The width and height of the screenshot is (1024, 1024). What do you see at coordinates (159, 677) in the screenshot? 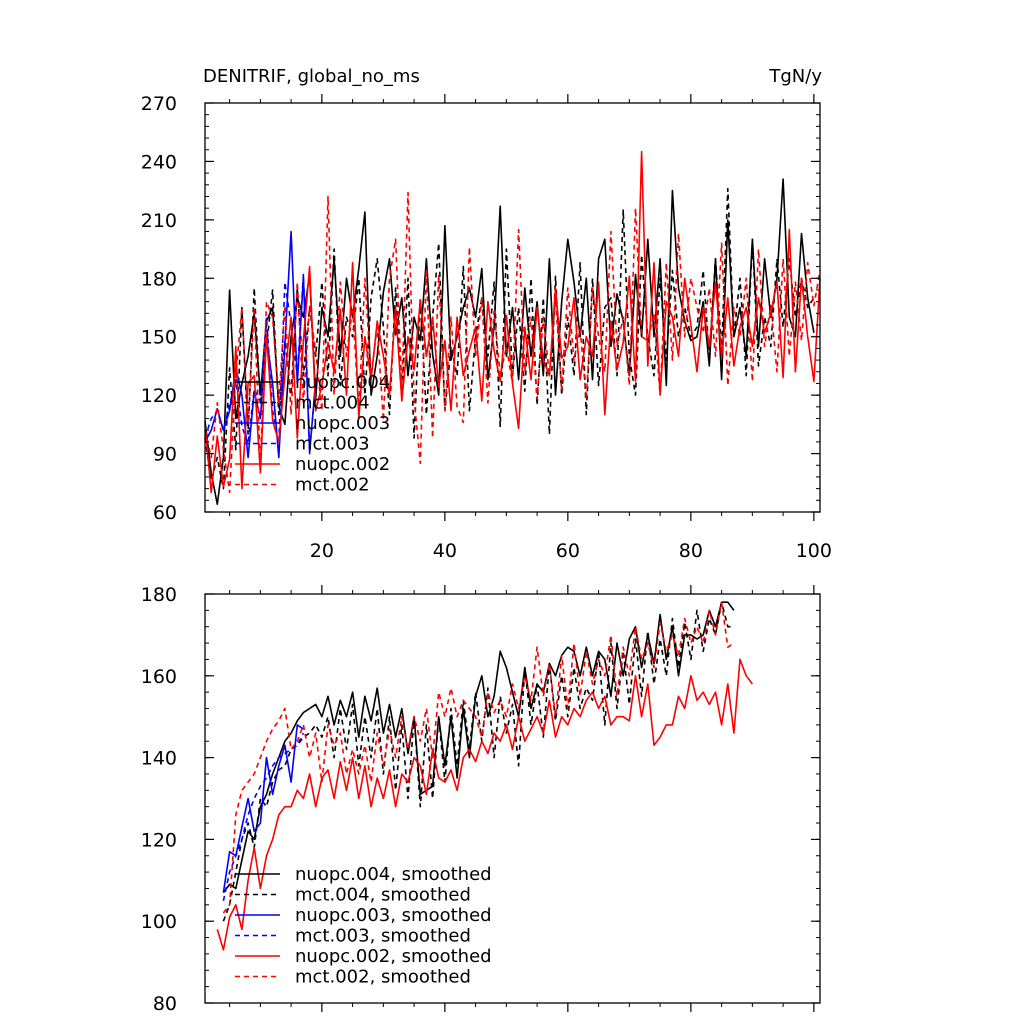
I see `y-tick-label: 160` at bounding box center [159, 677].